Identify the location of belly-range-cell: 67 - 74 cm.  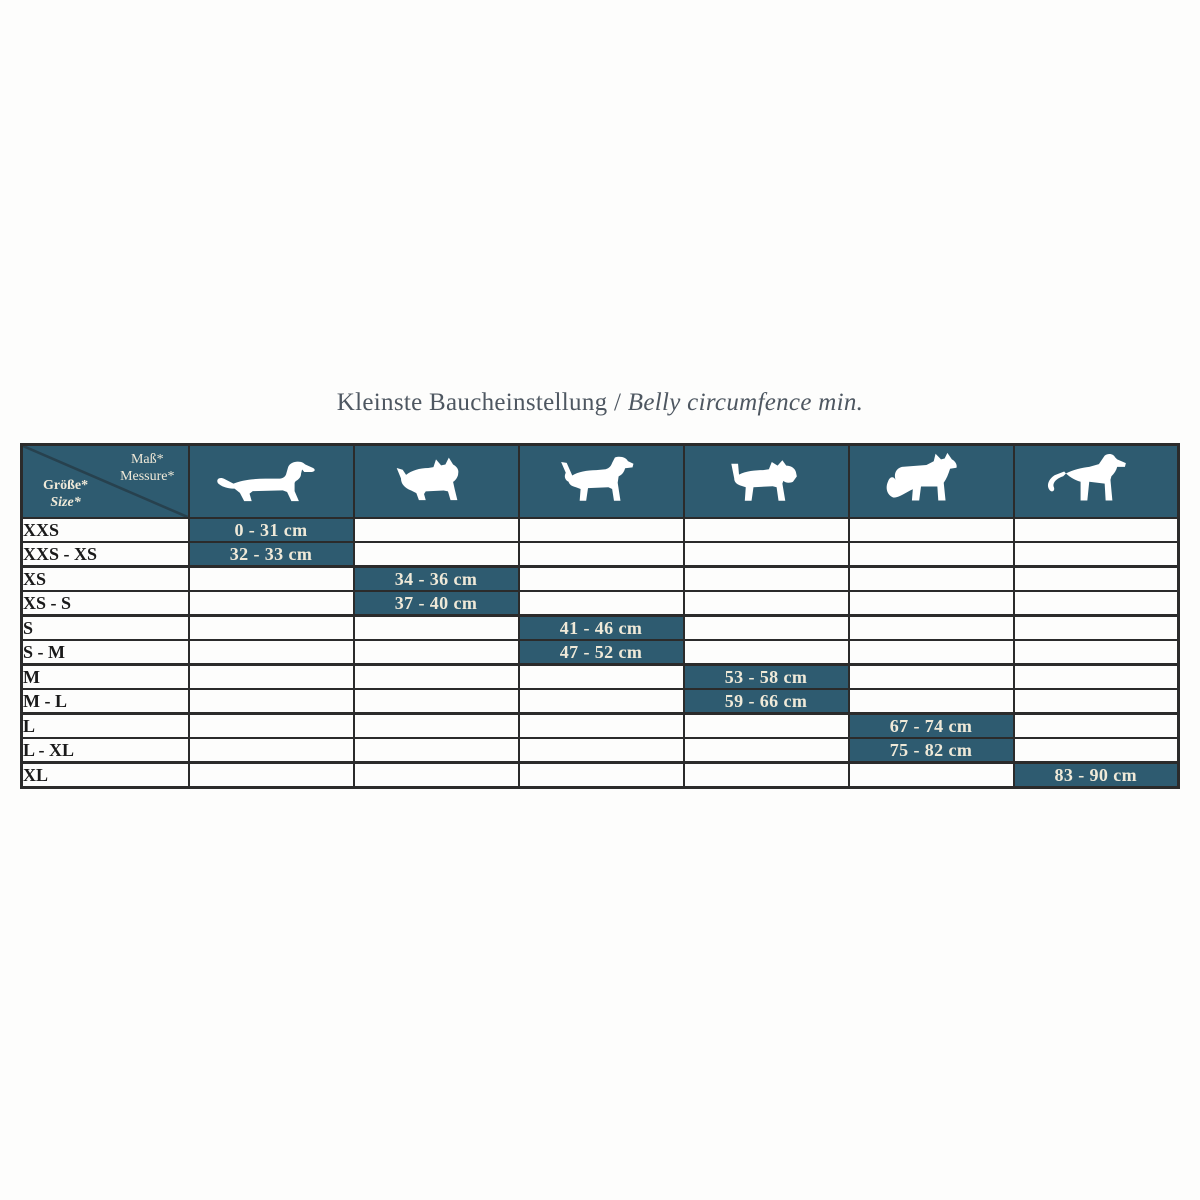
(931, 725).